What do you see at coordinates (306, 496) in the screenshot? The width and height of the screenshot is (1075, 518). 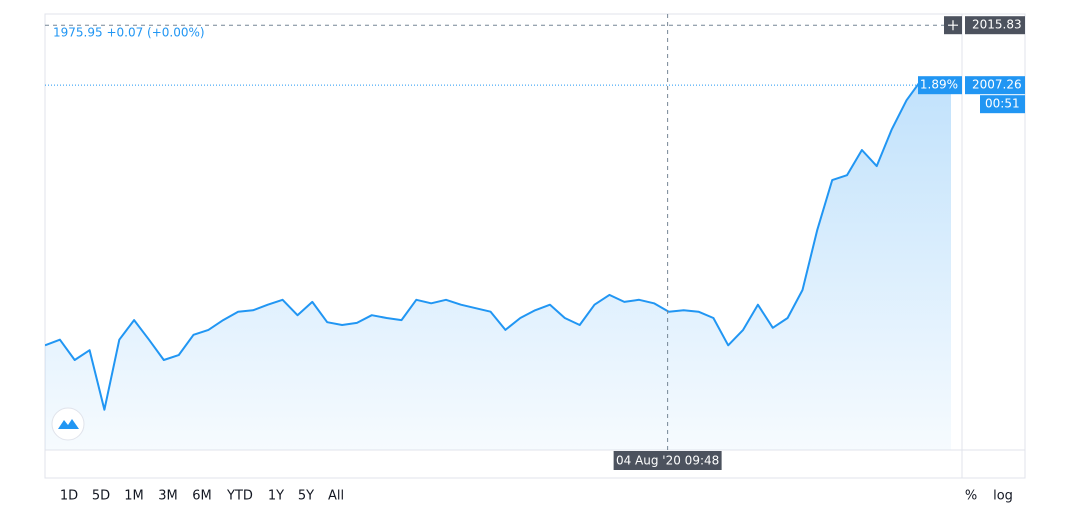 I see `range-button: 5Y` at bounding box center [306, 496].